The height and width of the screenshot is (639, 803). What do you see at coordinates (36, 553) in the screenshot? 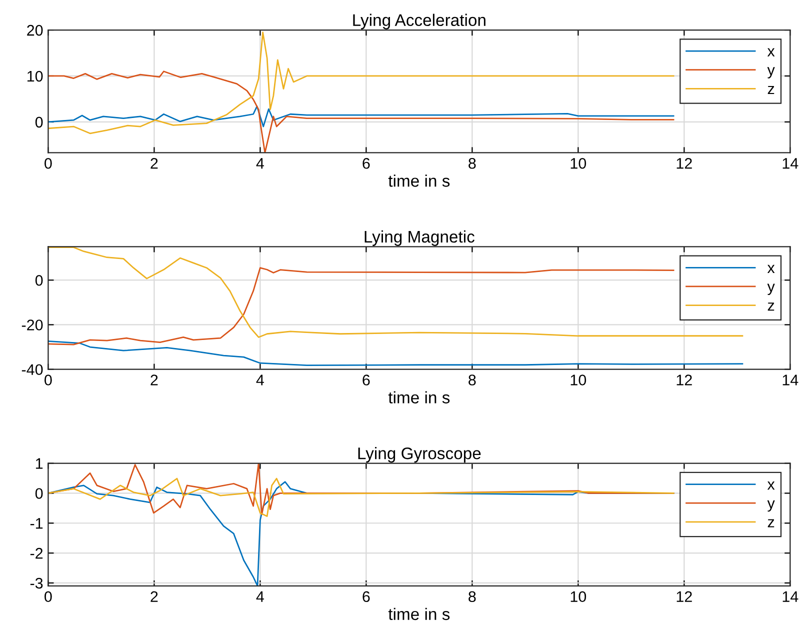
I see `y-tick-label: -2` at bounding box center [36, 553].